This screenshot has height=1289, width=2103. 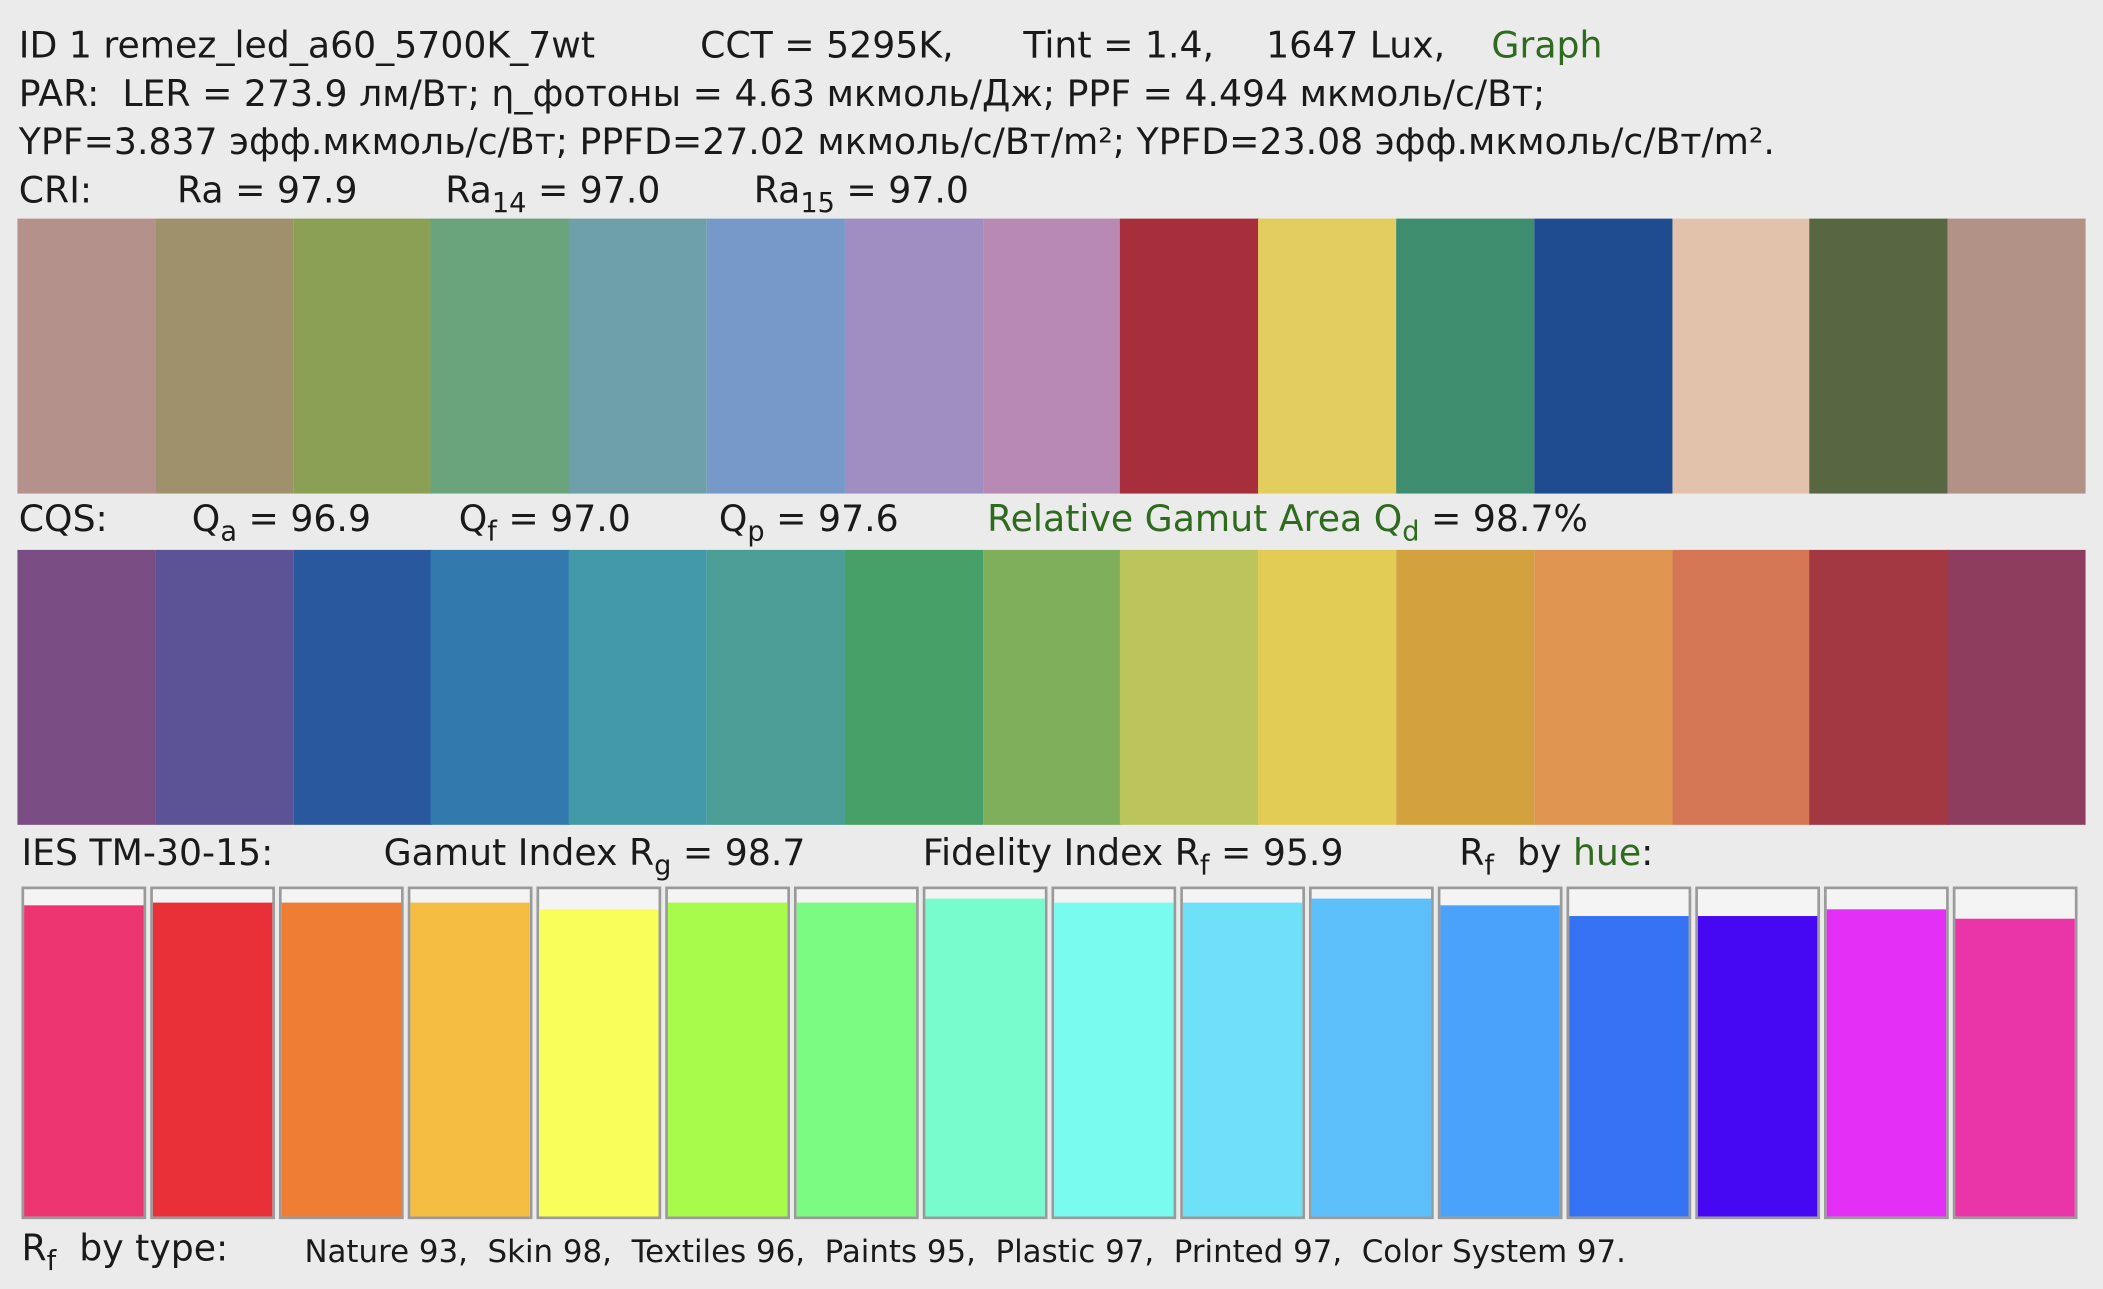 What do you see at coordinates (1061, 853) in the screenshot?
I see `symbol: Fidelity Index R` at bounding box center [1061, 853].